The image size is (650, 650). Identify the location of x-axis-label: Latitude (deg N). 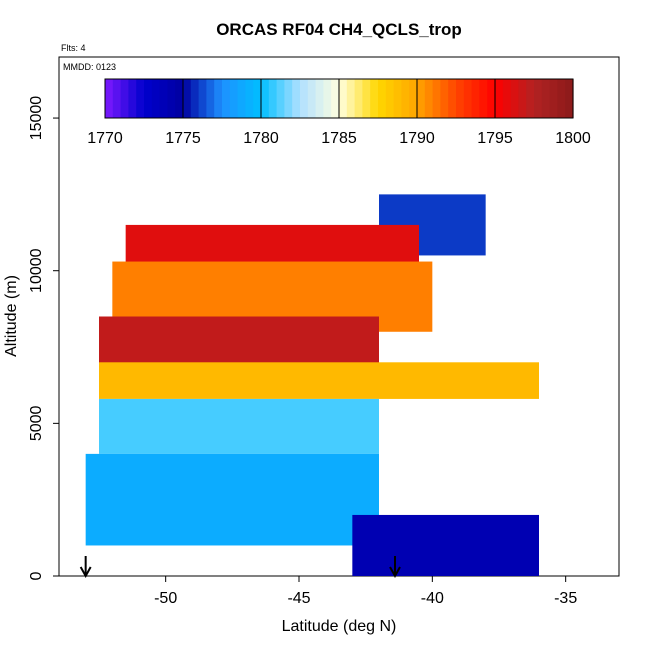
(339, 626).